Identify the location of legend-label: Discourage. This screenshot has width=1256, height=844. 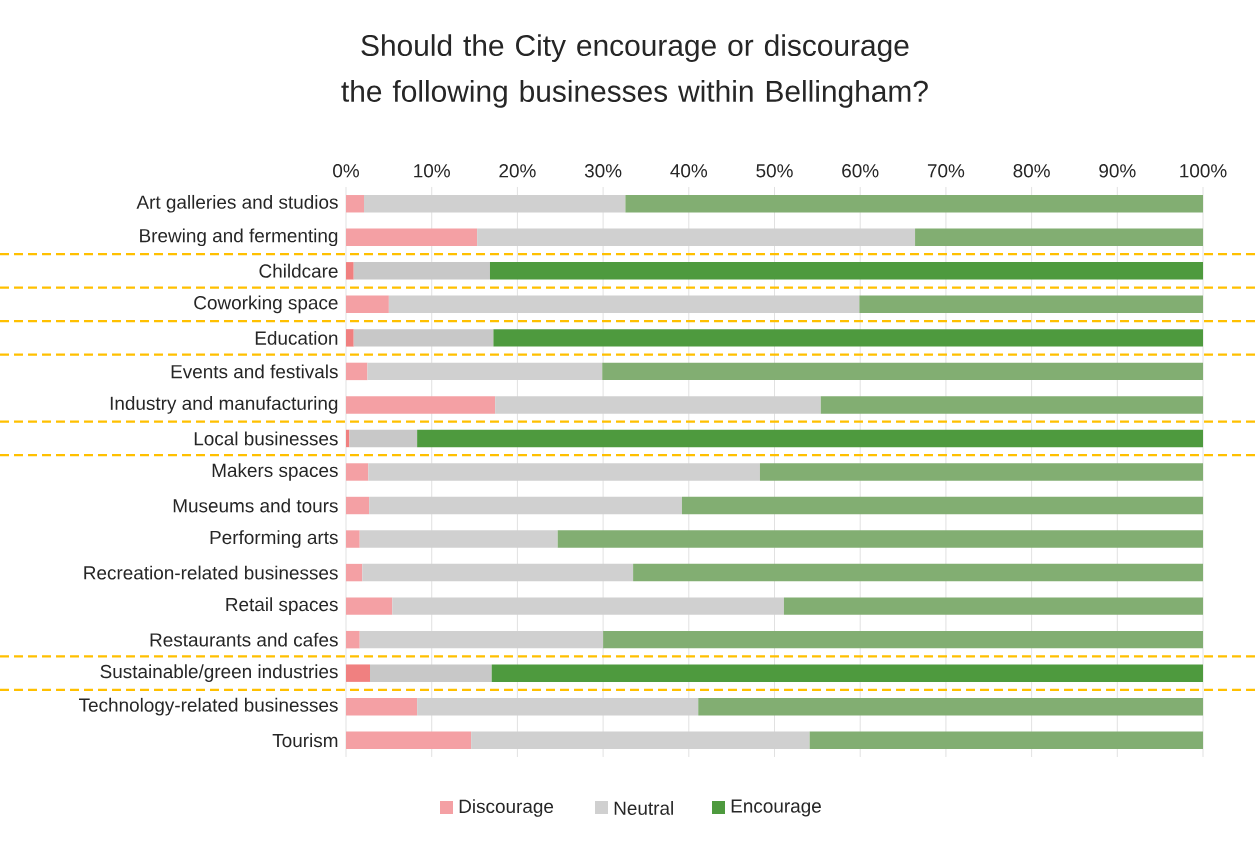
(506, 808).